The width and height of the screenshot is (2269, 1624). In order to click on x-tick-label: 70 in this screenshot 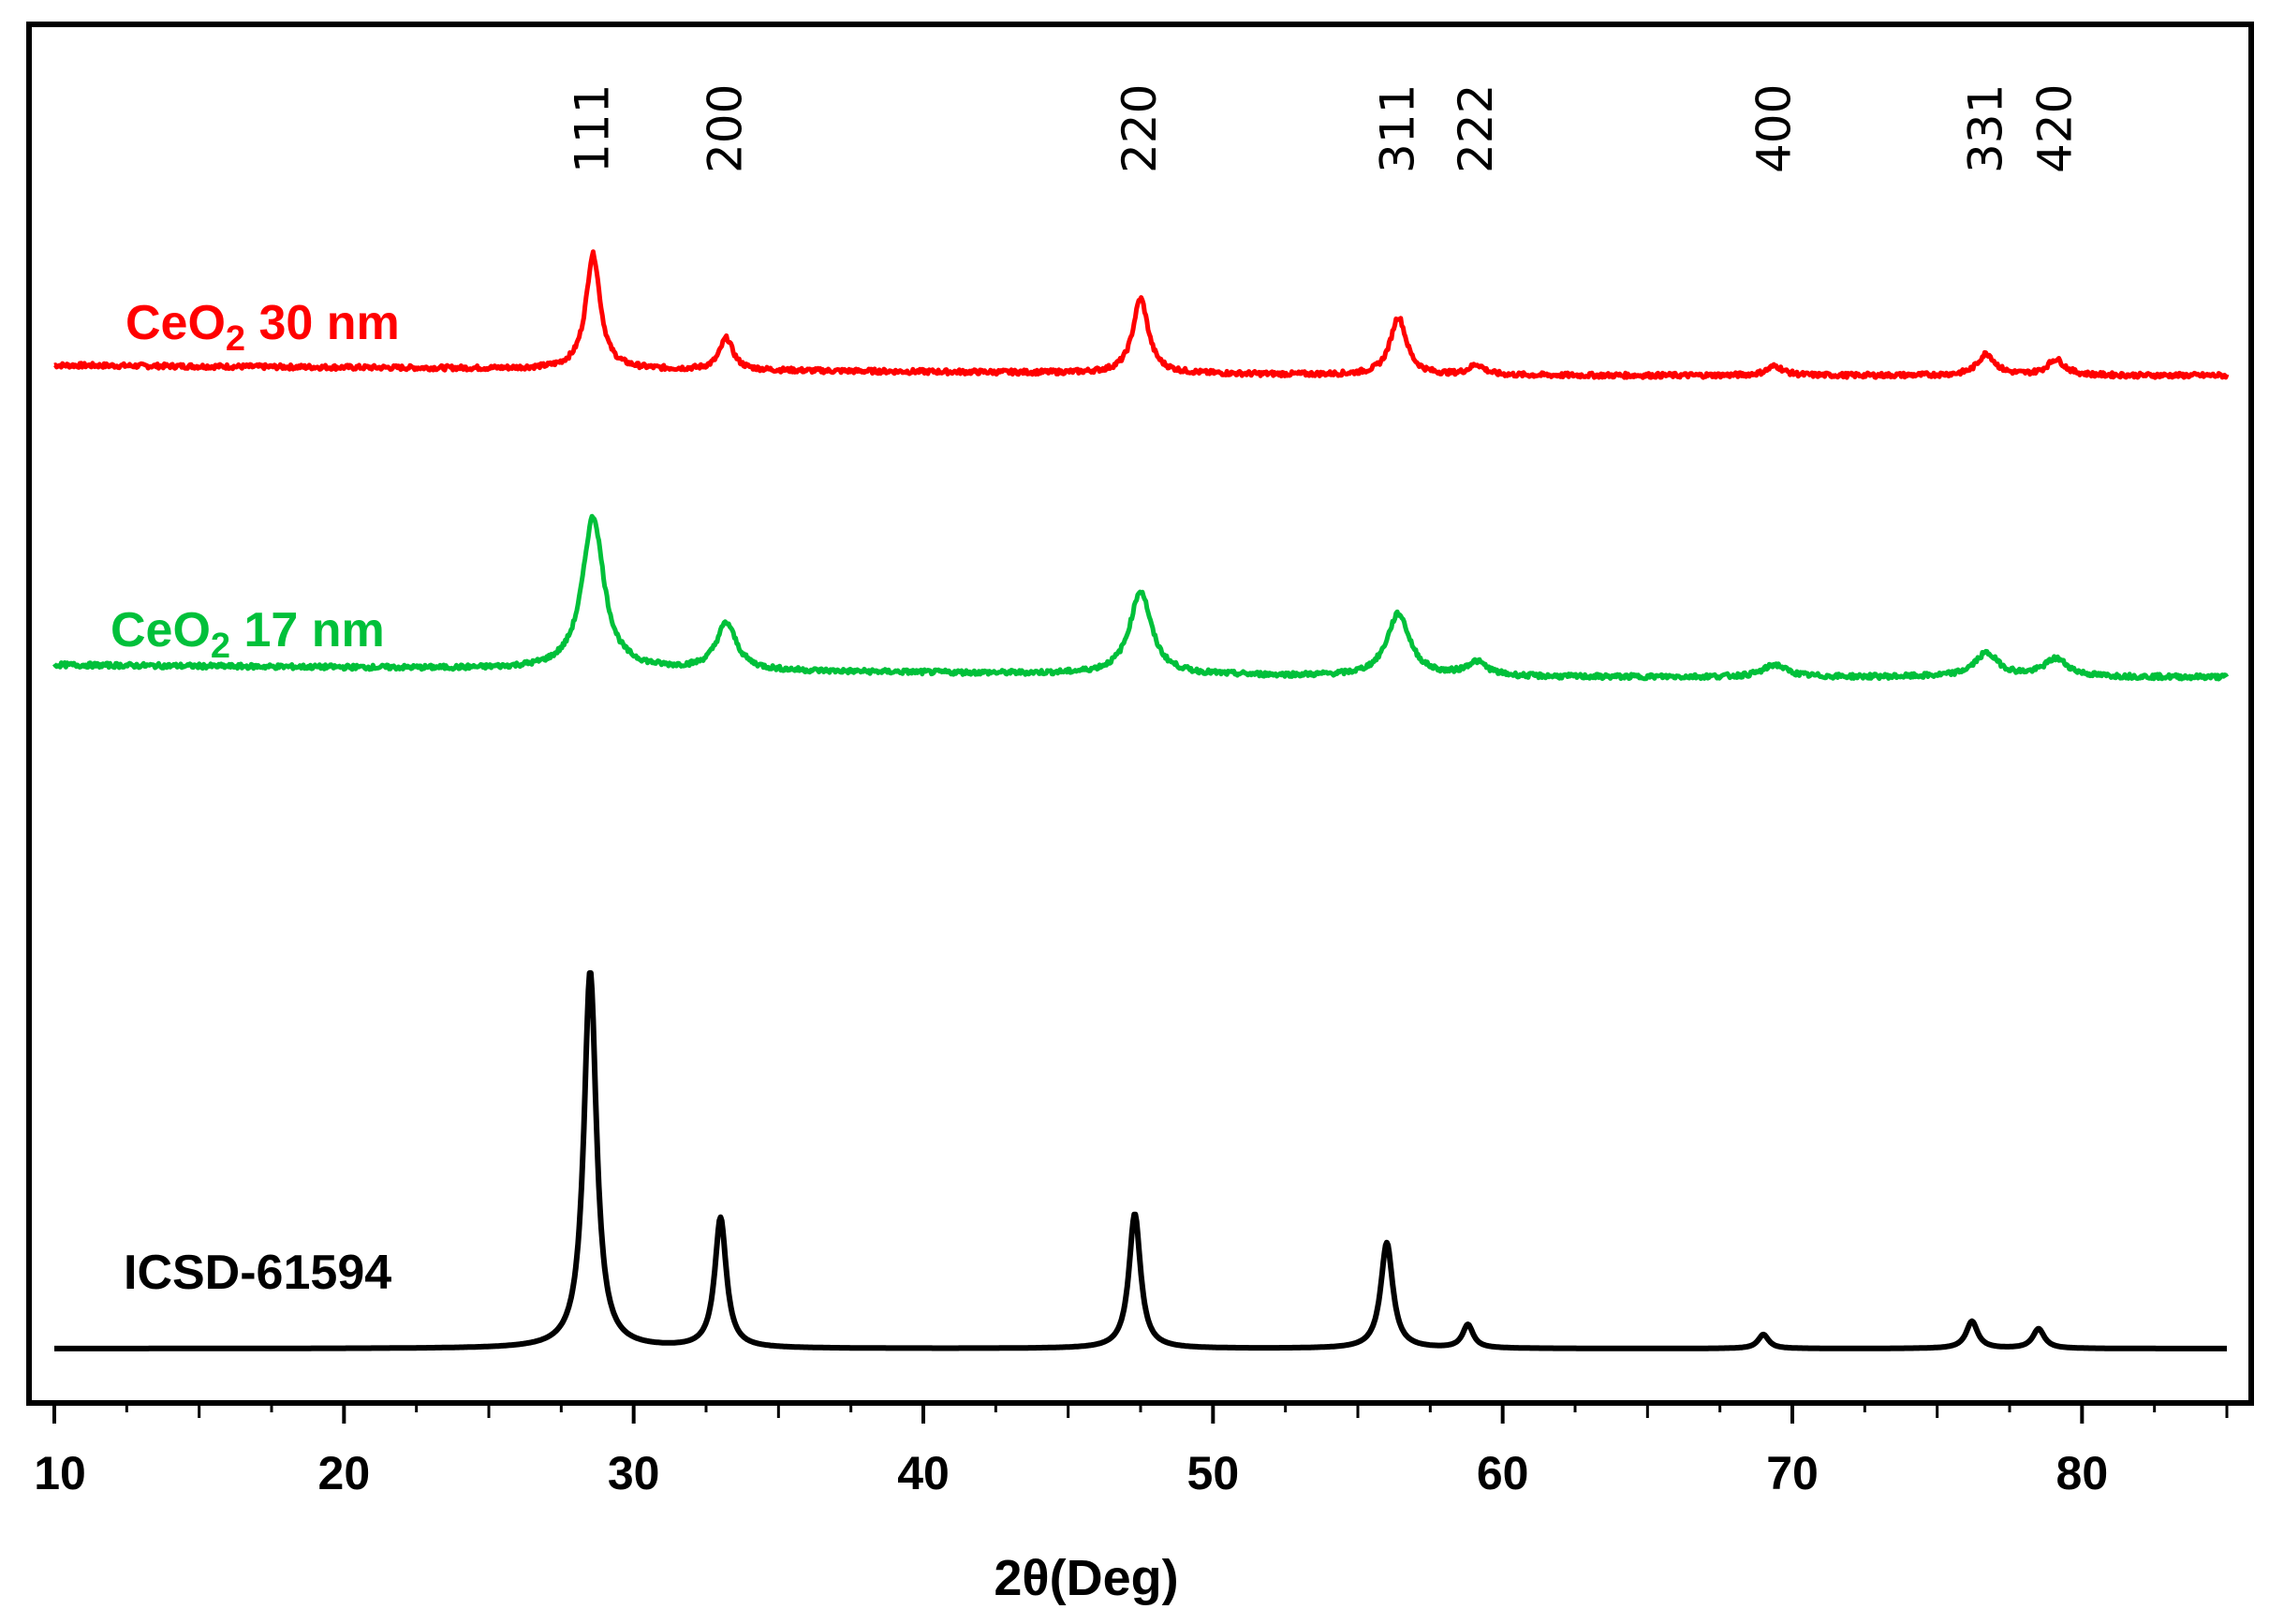, I will do `click(1792, 1473)`.